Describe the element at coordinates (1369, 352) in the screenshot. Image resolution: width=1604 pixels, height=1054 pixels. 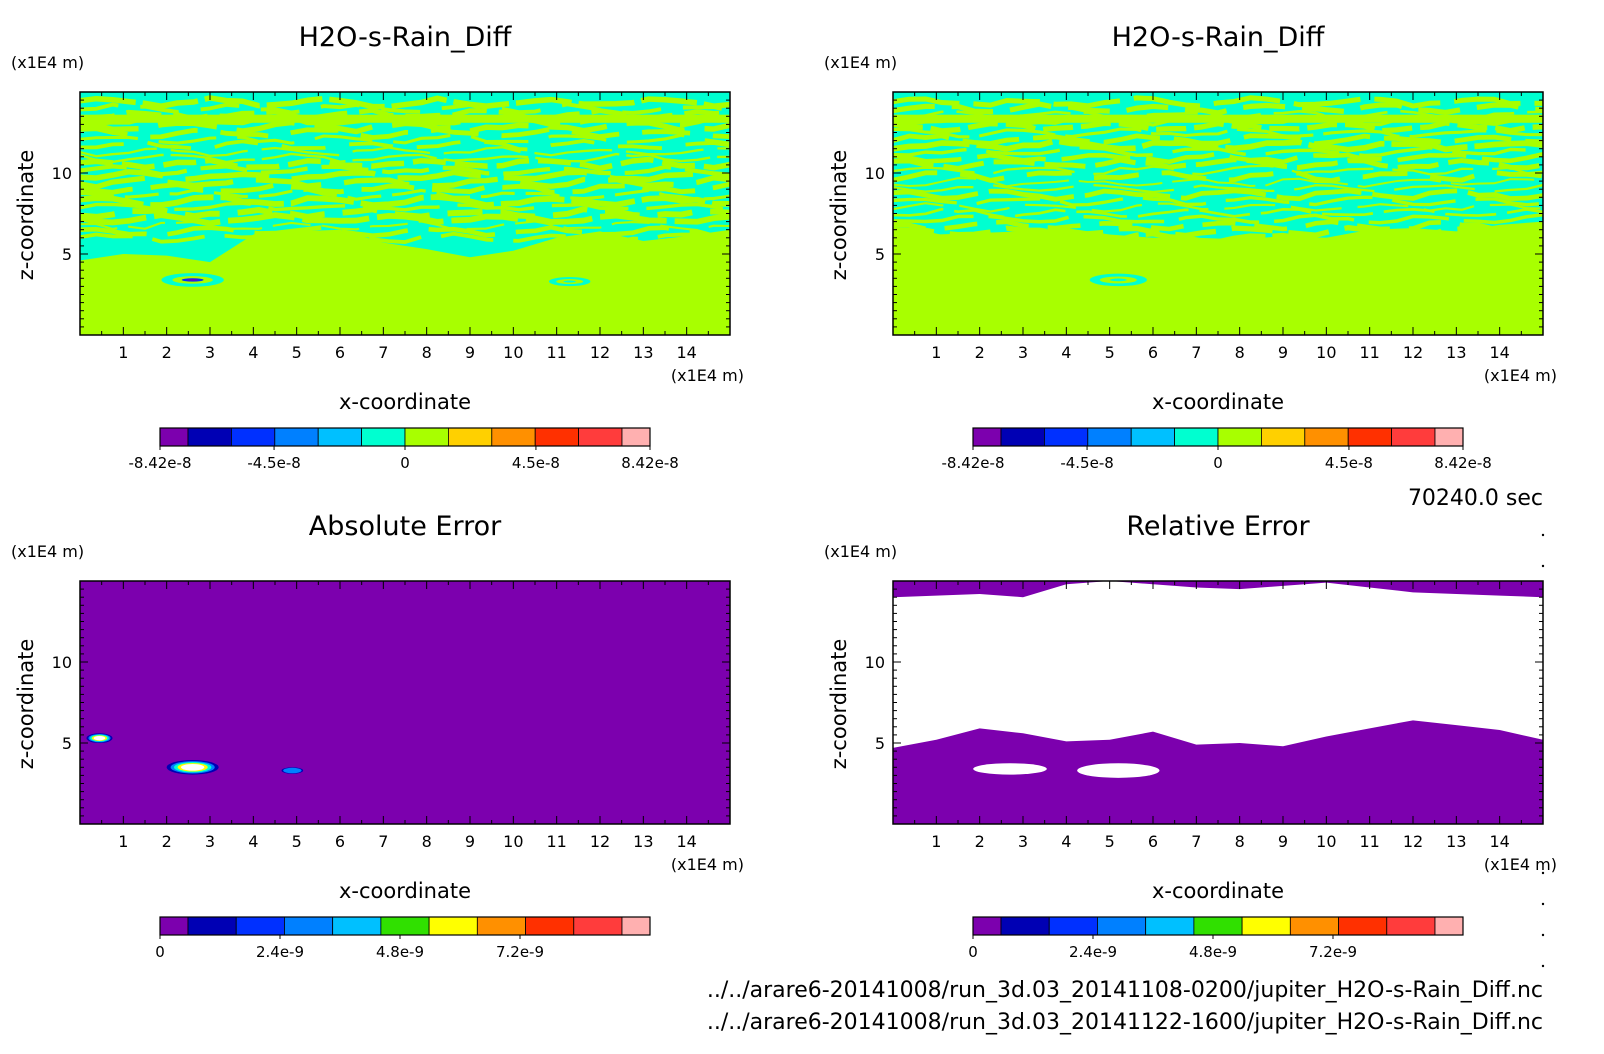
I see `x-tick-label: 11` at that location.